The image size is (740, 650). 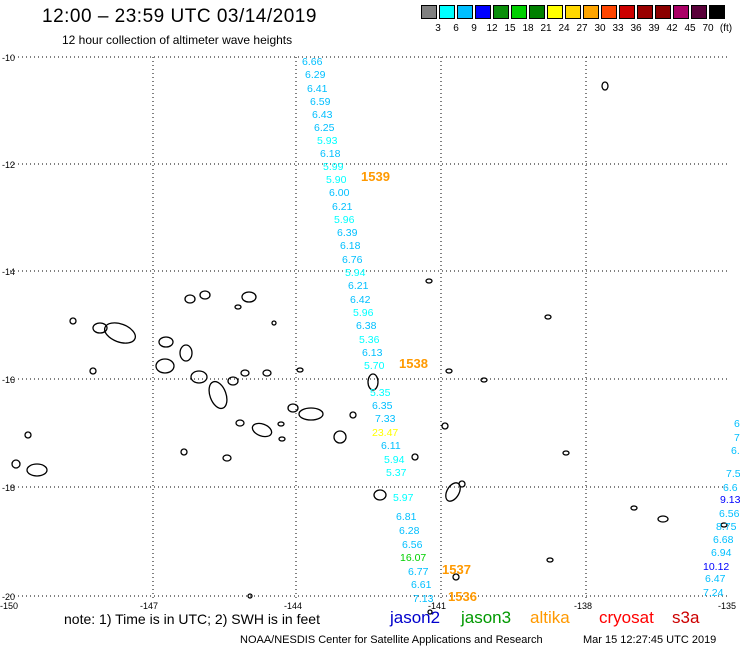 I want to click on wave-height-label: 5.35, so click(x=380, y=393).